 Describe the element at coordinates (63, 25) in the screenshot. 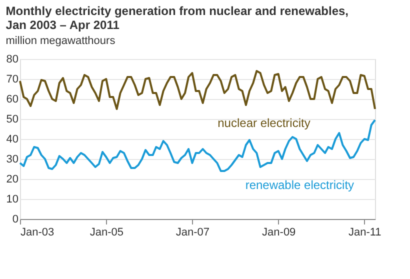

I see `text: Jan 2003 – Apr 2011` at that location.